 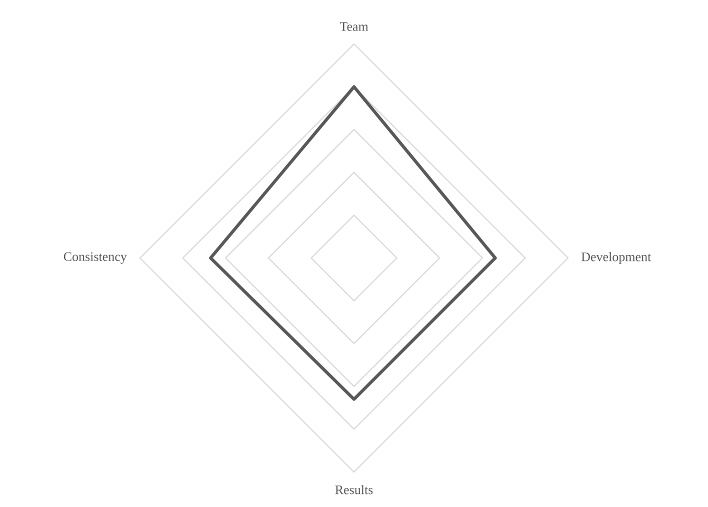 What do you see at coordinates (354, 26) in the screenshot?
I see `spoke-label: Team` at bounding box center [354, 26].